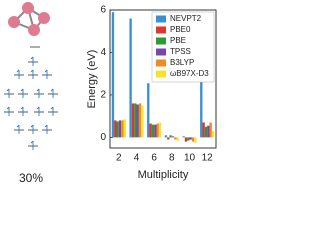 The width and height of the screenshot is (320, 240). Describe the element at coordinates (208, 158) in the screenshot. I see `x-tick-label: 12` at that location.